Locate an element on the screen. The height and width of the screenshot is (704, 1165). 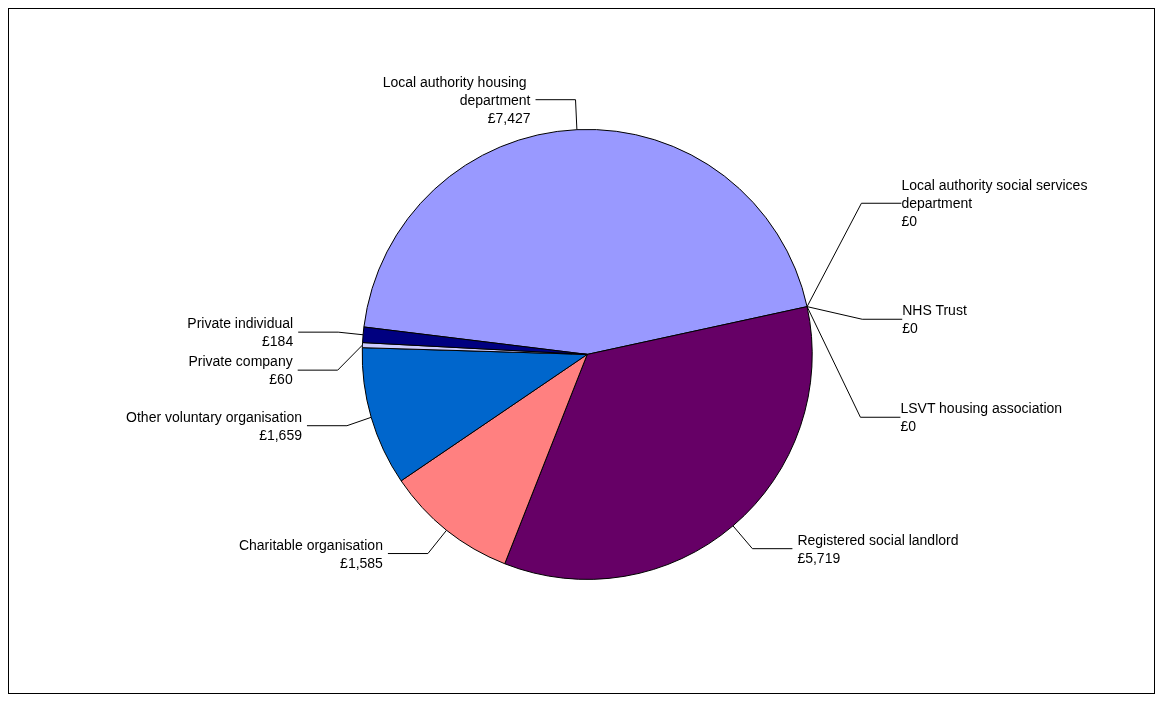
slice-label: Local authority housing department is located at coordinates (456, 90).